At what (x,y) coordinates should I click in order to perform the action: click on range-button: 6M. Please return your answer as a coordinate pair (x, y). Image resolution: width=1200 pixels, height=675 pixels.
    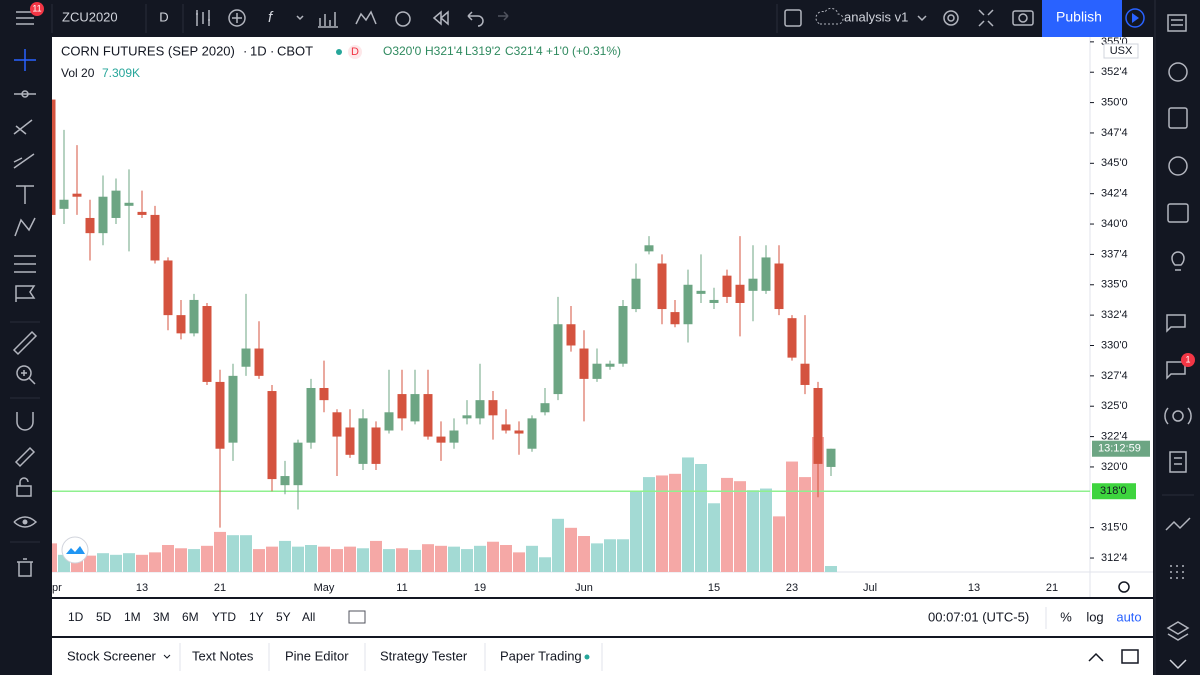
    Looking at the image, I should click on (190, 617).